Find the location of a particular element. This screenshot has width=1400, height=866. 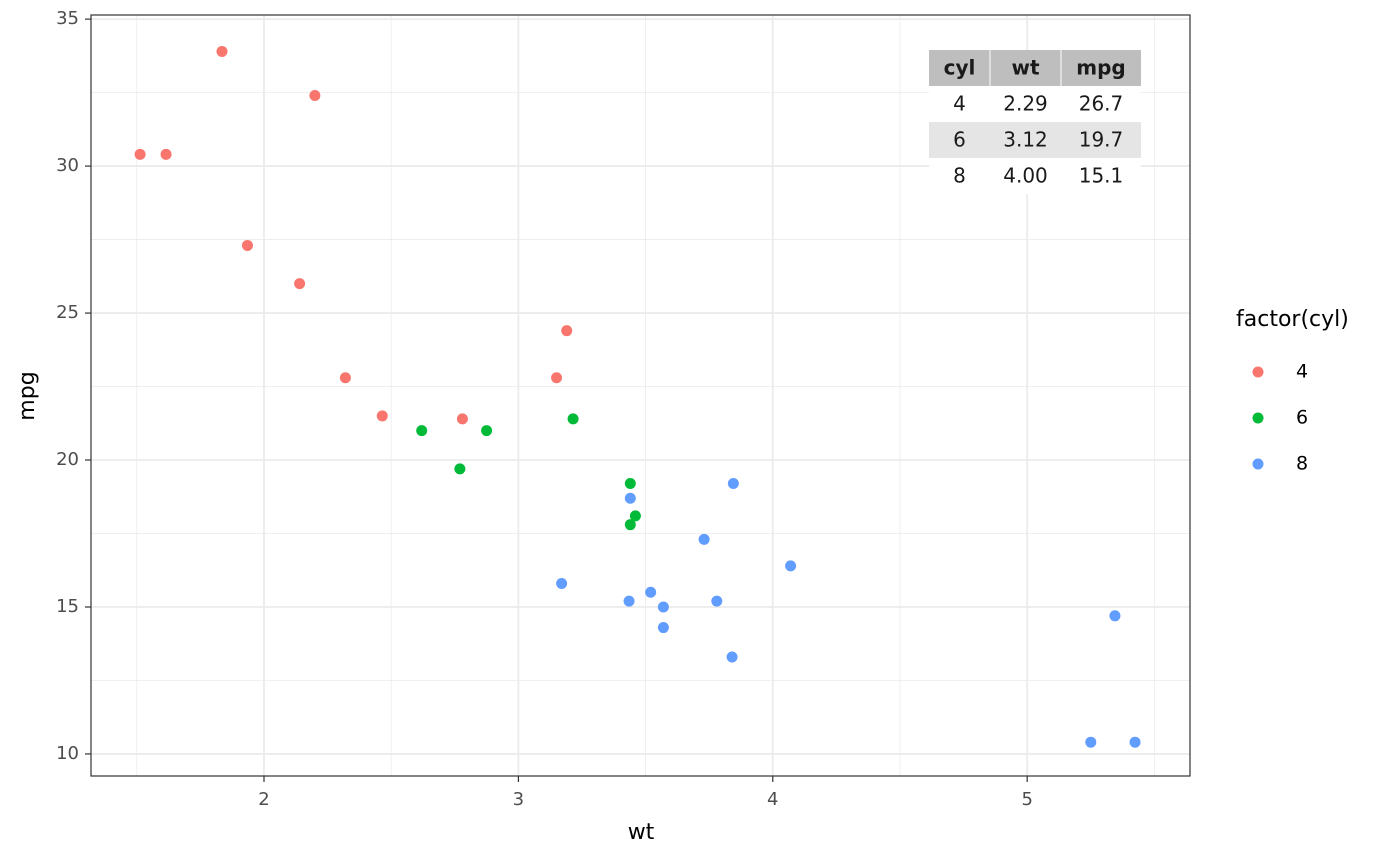

x-tick-label: 5 is located at coordinates (1026, 799).